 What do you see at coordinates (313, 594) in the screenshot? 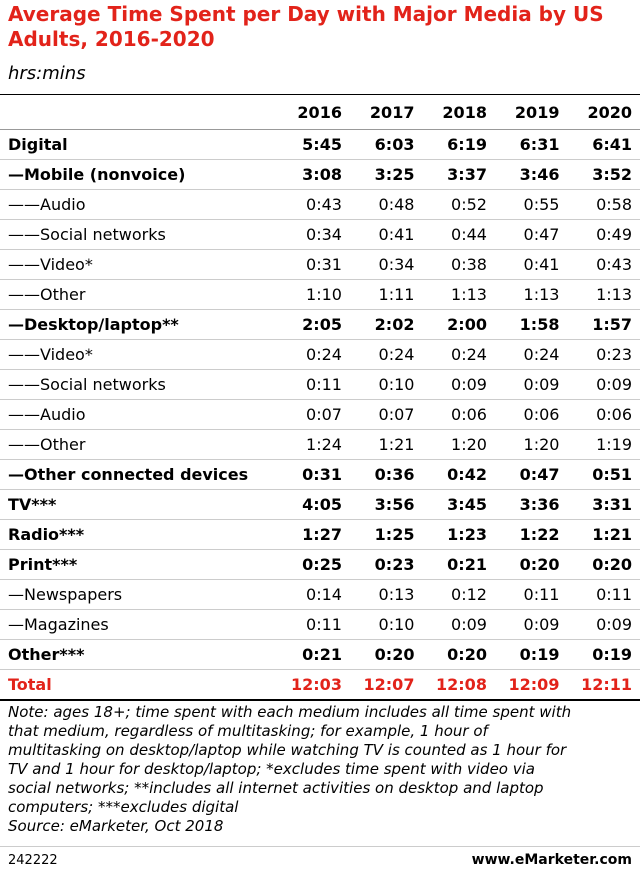
I see `cell: 0:14` at bounding box center [313, 594].